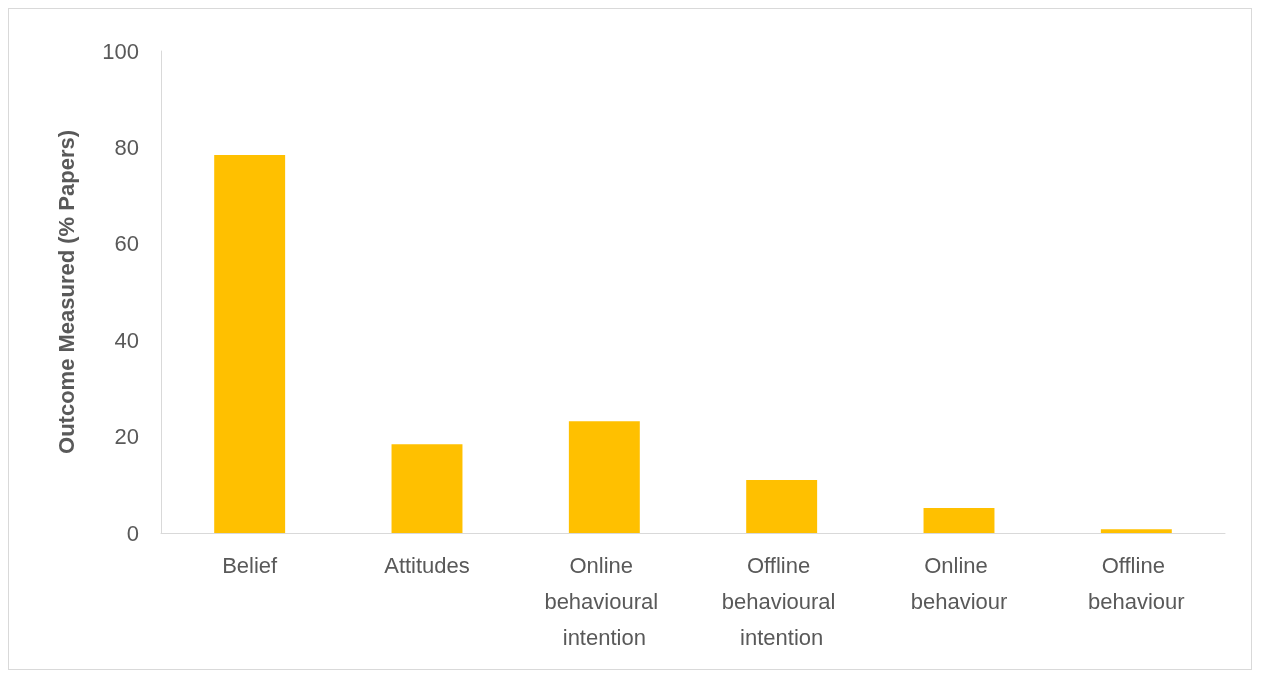 The image size is (1262, 680). Describe the element at coordinates (781, 601) in the screenshot. I see `x-tick-label: Offline behavioural intention` at that location.